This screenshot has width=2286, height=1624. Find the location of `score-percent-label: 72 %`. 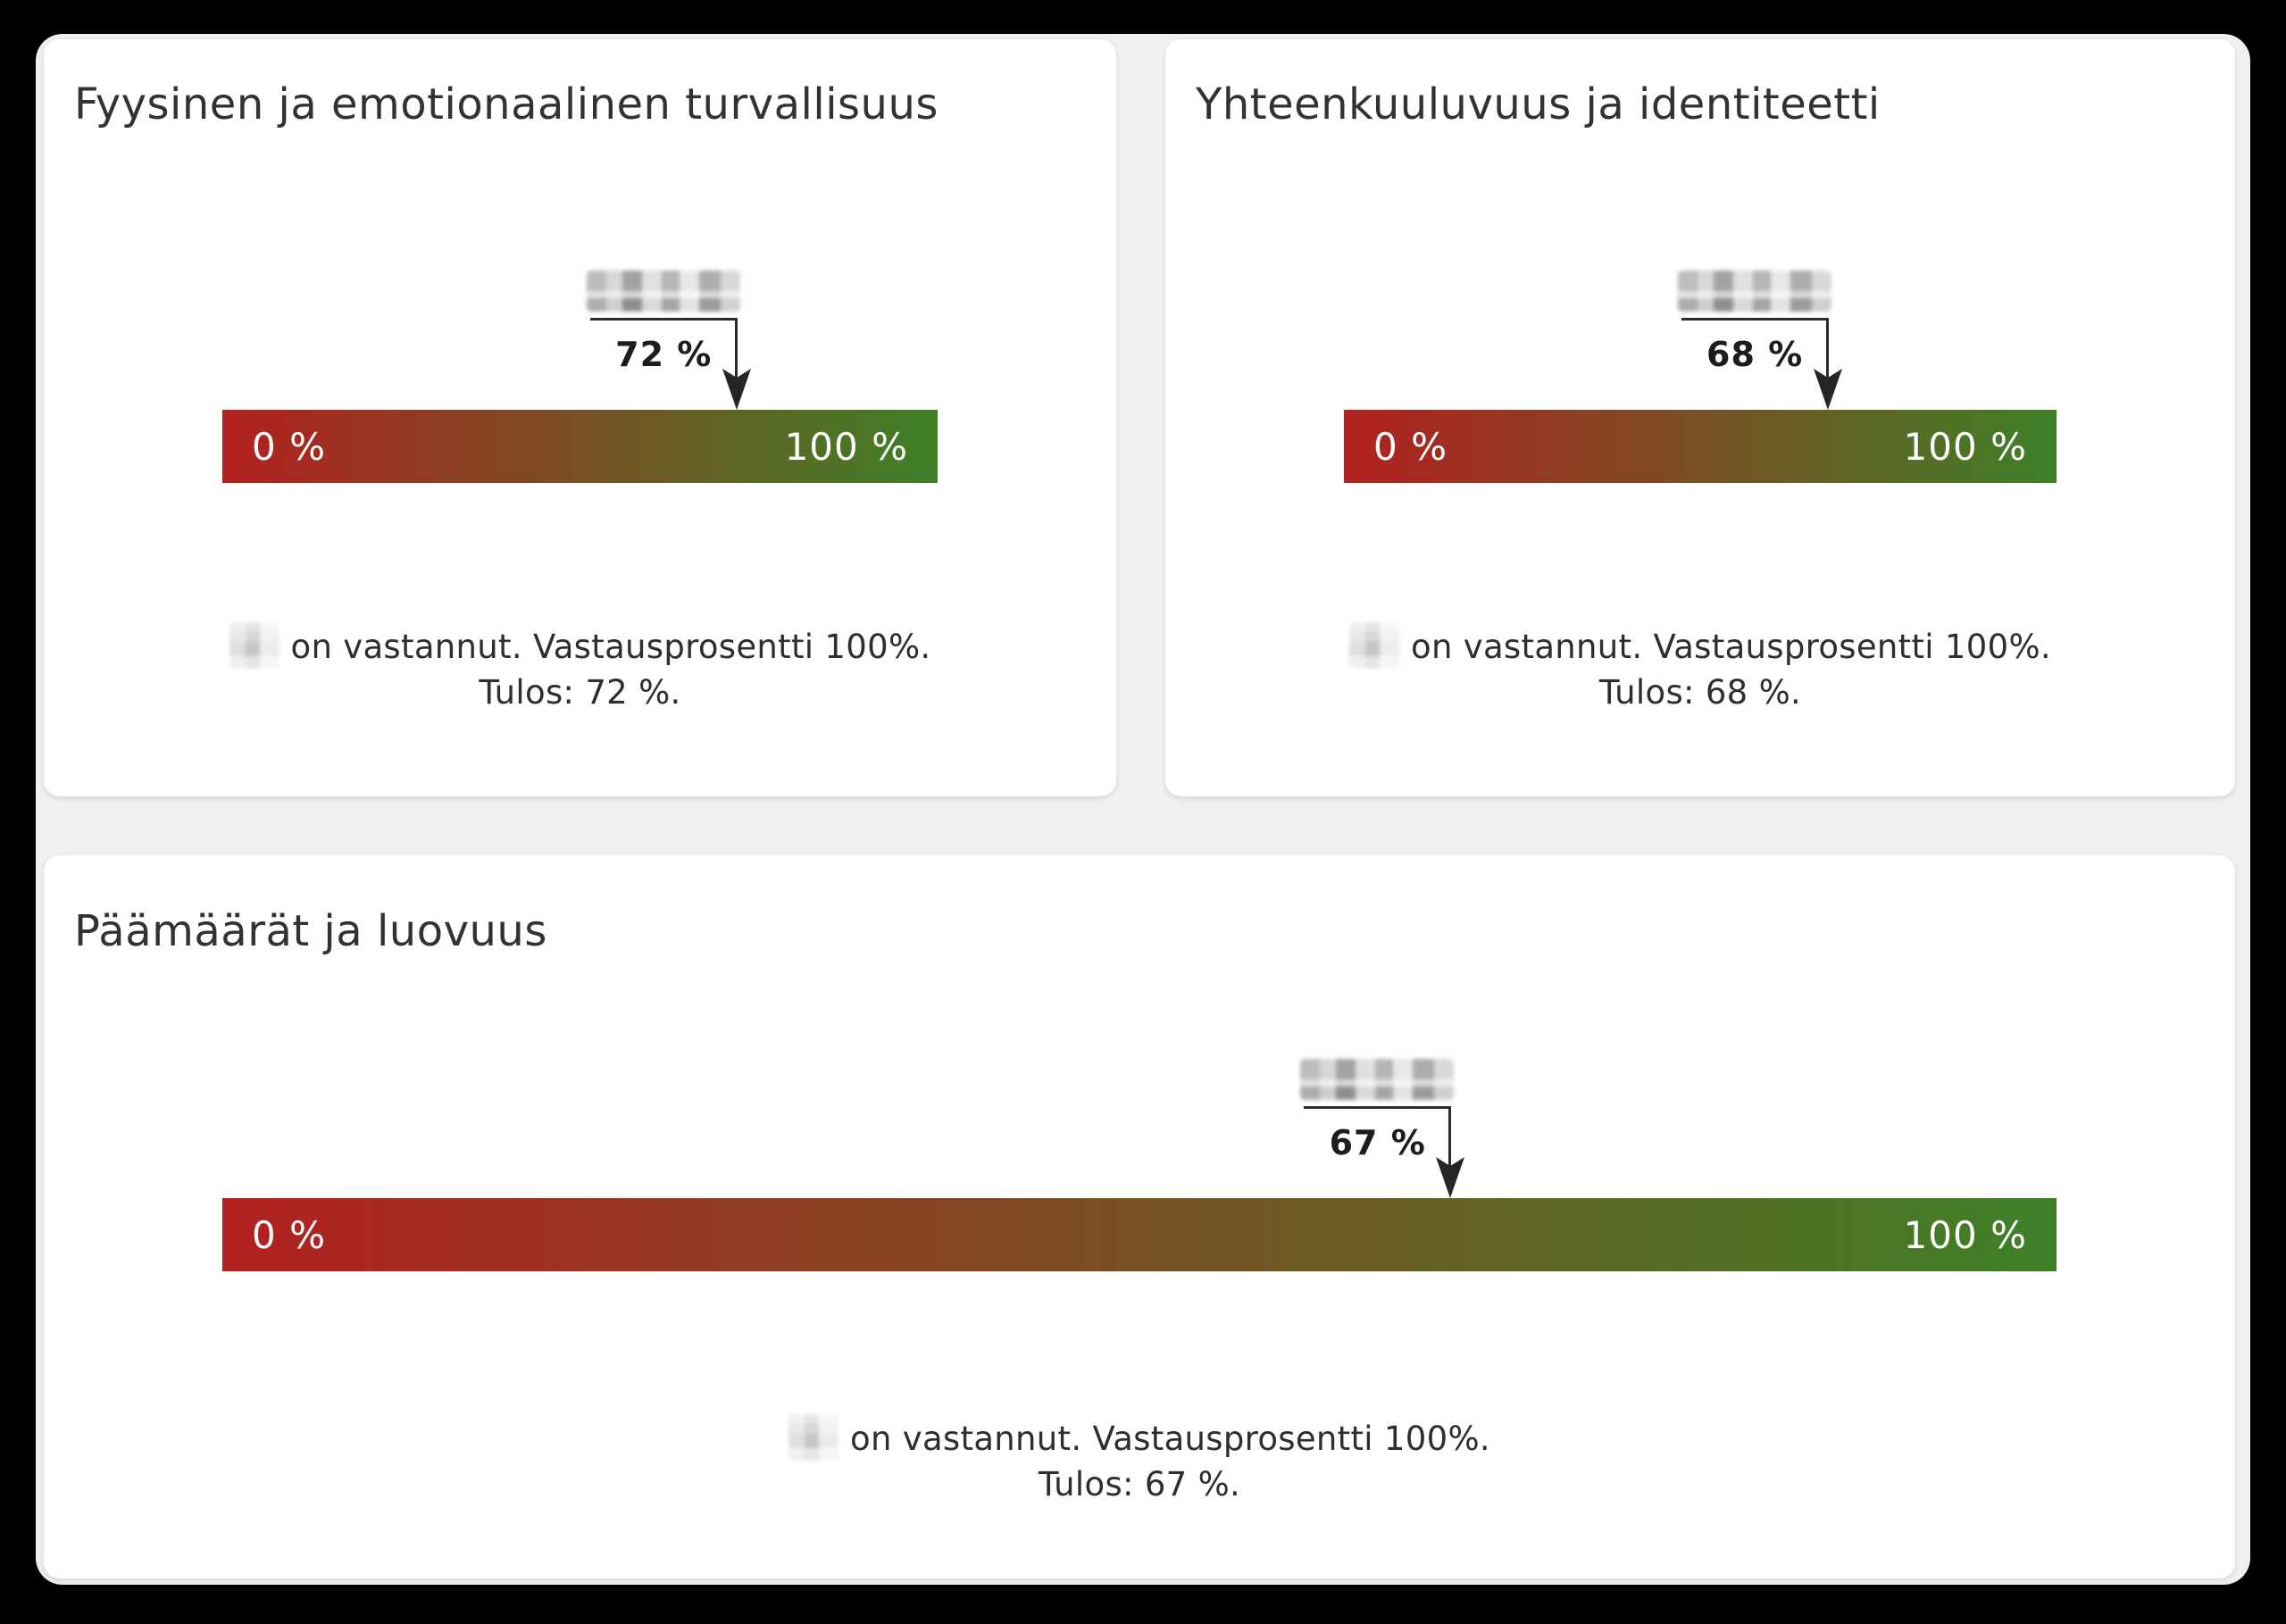

score-percent-label: 72 % is located at coordinates (664, 354).